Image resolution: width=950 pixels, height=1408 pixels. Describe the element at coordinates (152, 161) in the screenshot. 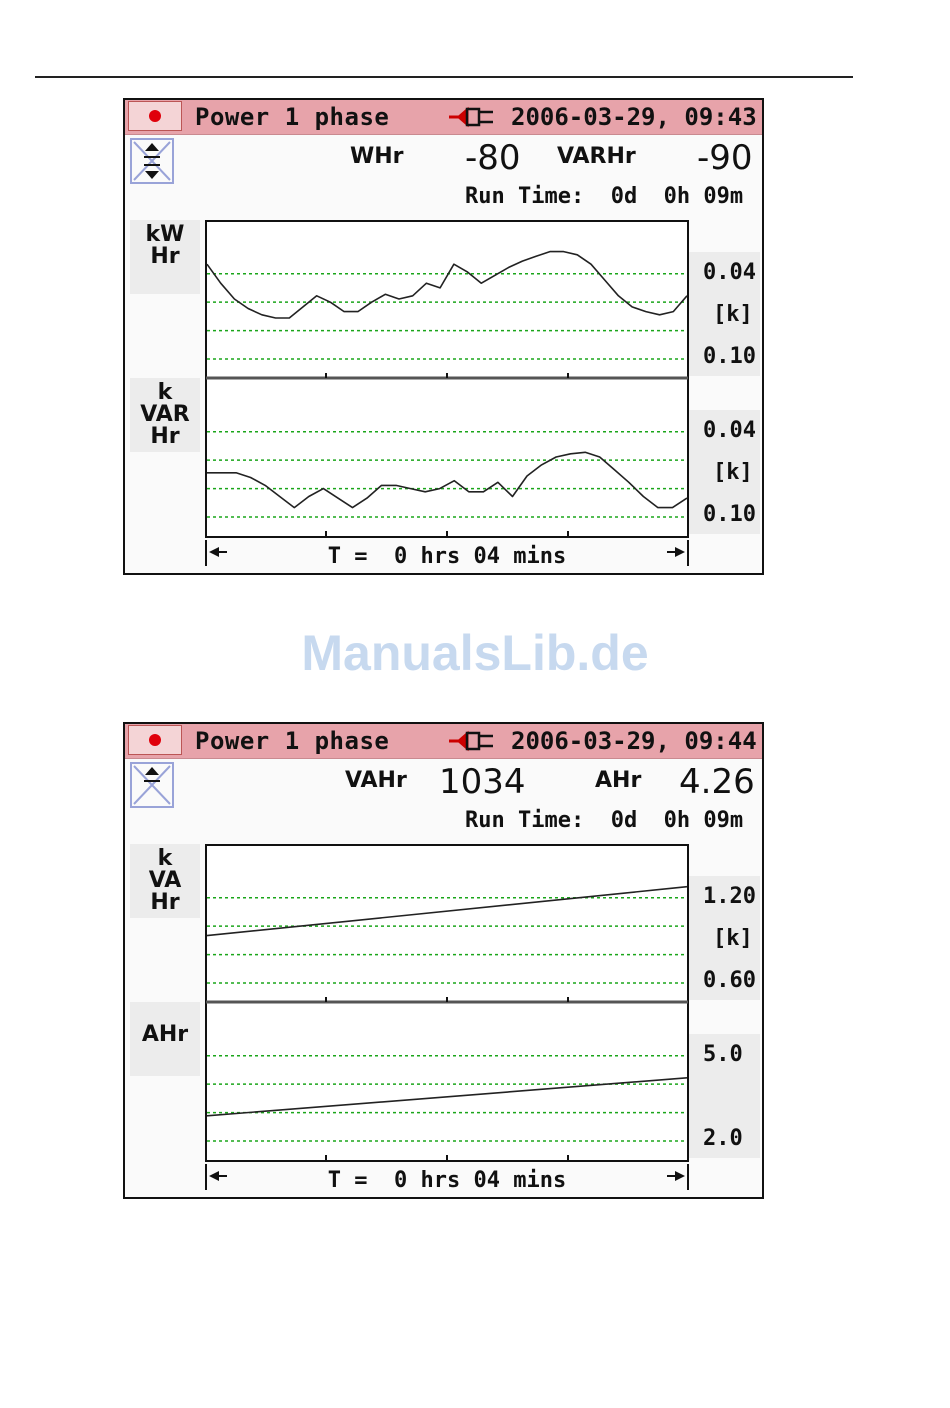

I see `scroll-updown-icon` at that location.